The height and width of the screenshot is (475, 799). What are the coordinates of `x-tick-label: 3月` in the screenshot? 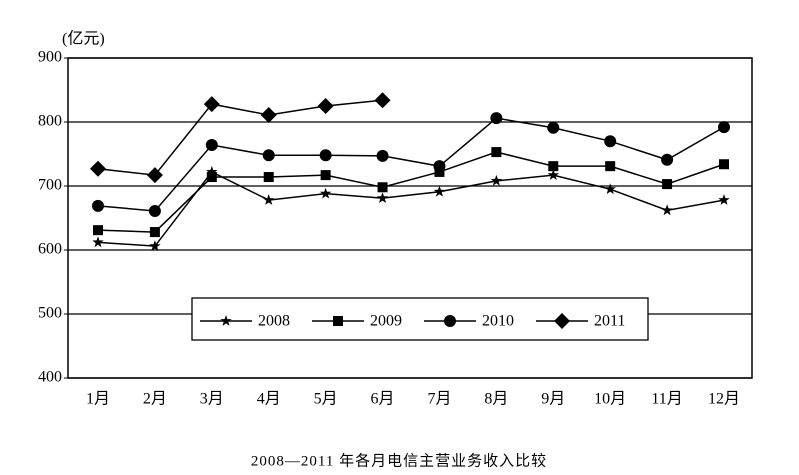 It's located at (212, 399).